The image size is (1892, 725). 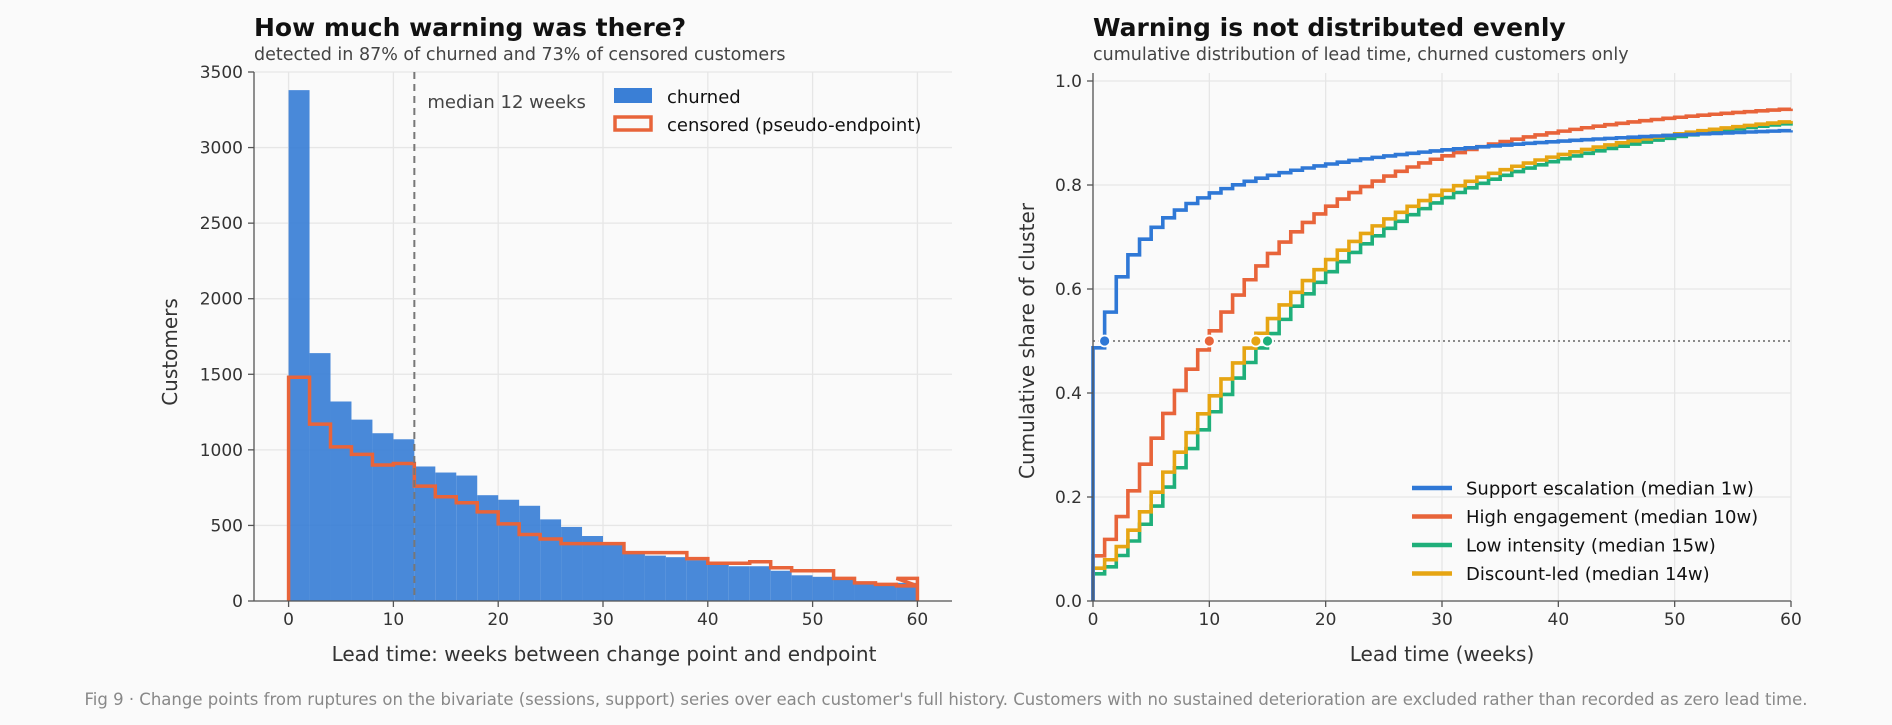 What do you see at coordinates (1068, 602) in the screenshot?
I see `right-ytick-label: 0.0` at bounding box center [1068, 602].